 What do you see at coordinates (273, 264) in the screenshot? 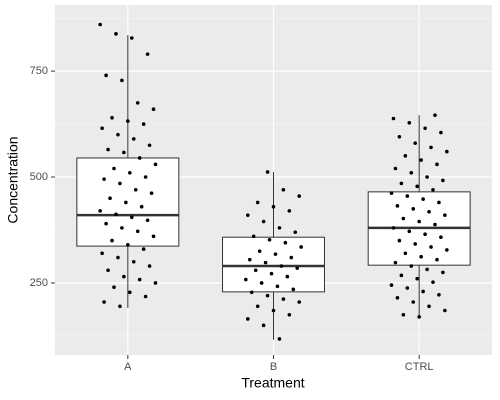
I see `box` at bounding box center [273, 264].